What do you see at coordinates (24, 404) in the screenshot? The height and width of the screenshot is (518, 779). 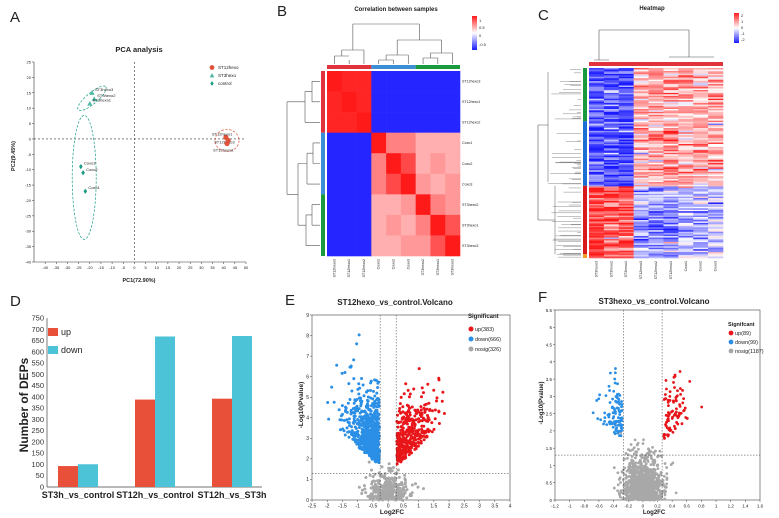 I see `bar-ylabel: Number of DEPs` at bounding box center [24, 404].